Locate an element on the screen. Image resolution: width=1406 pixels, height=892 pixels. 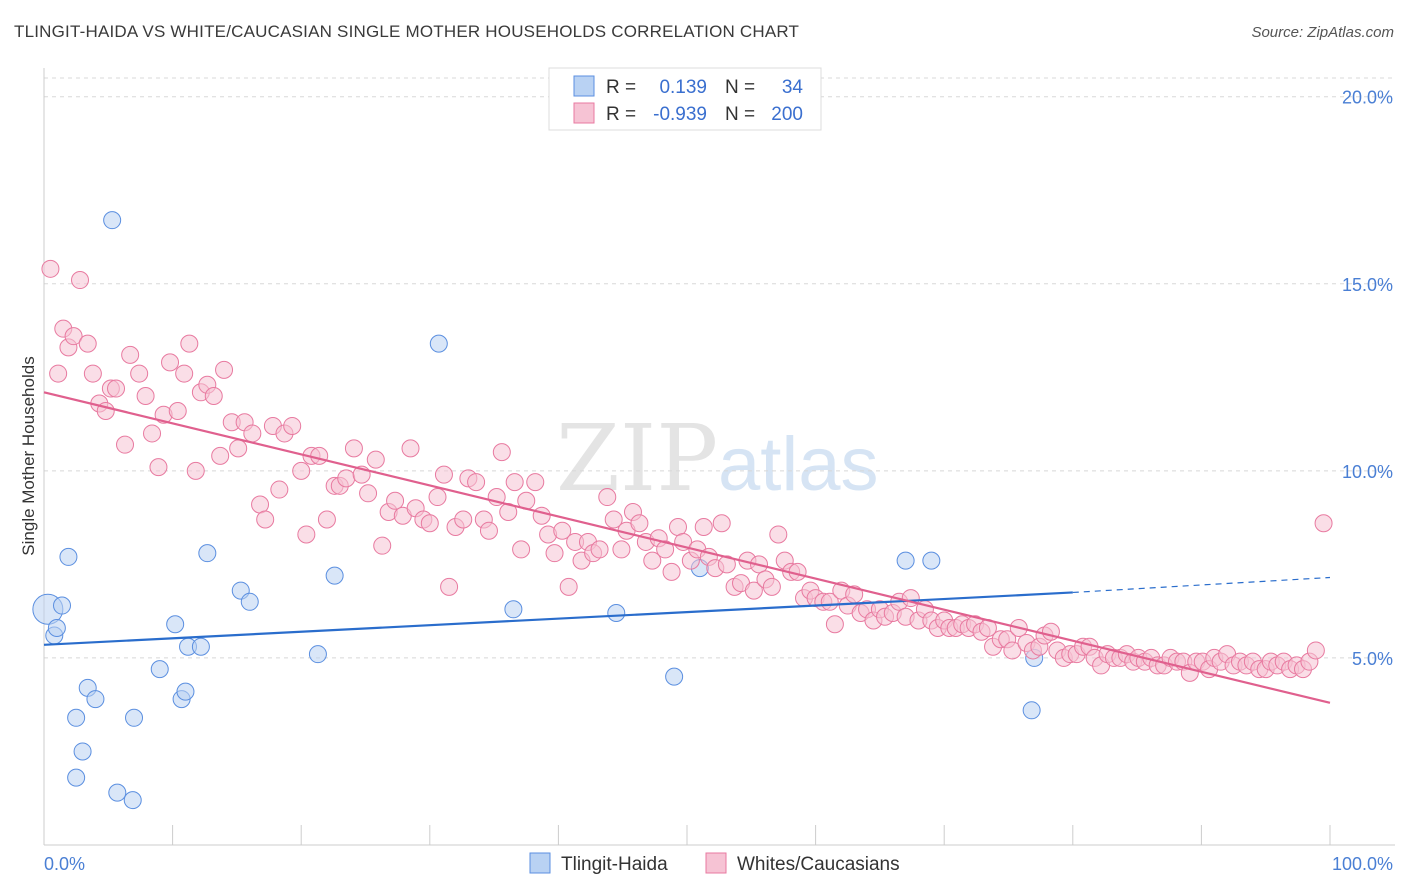
y-tick-label: 20.0% is located at coordinates (1367, 98).